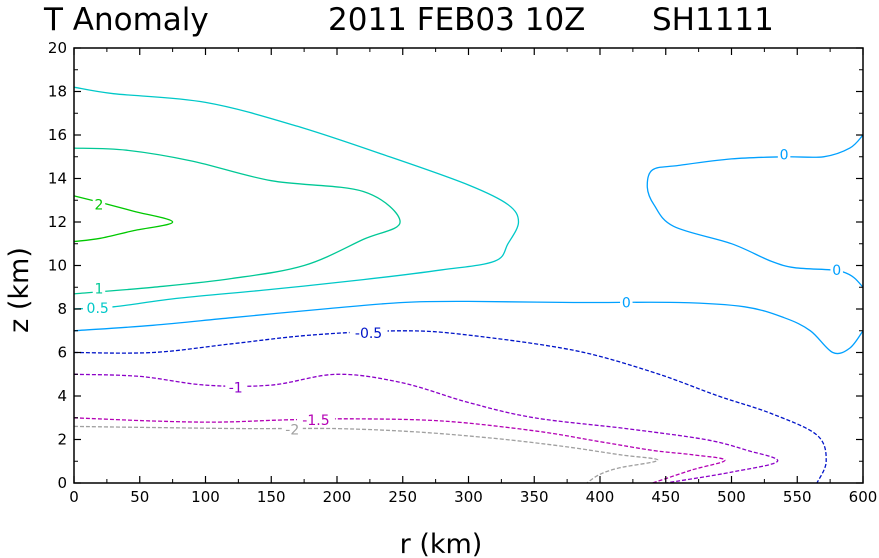 Image resolution: width=879 pixels, height=558 pixels. What do you see at coordinates (126, 20) in the screenshot?
I see `chart-title: T Anomaly` at bounding box center [126, 20].